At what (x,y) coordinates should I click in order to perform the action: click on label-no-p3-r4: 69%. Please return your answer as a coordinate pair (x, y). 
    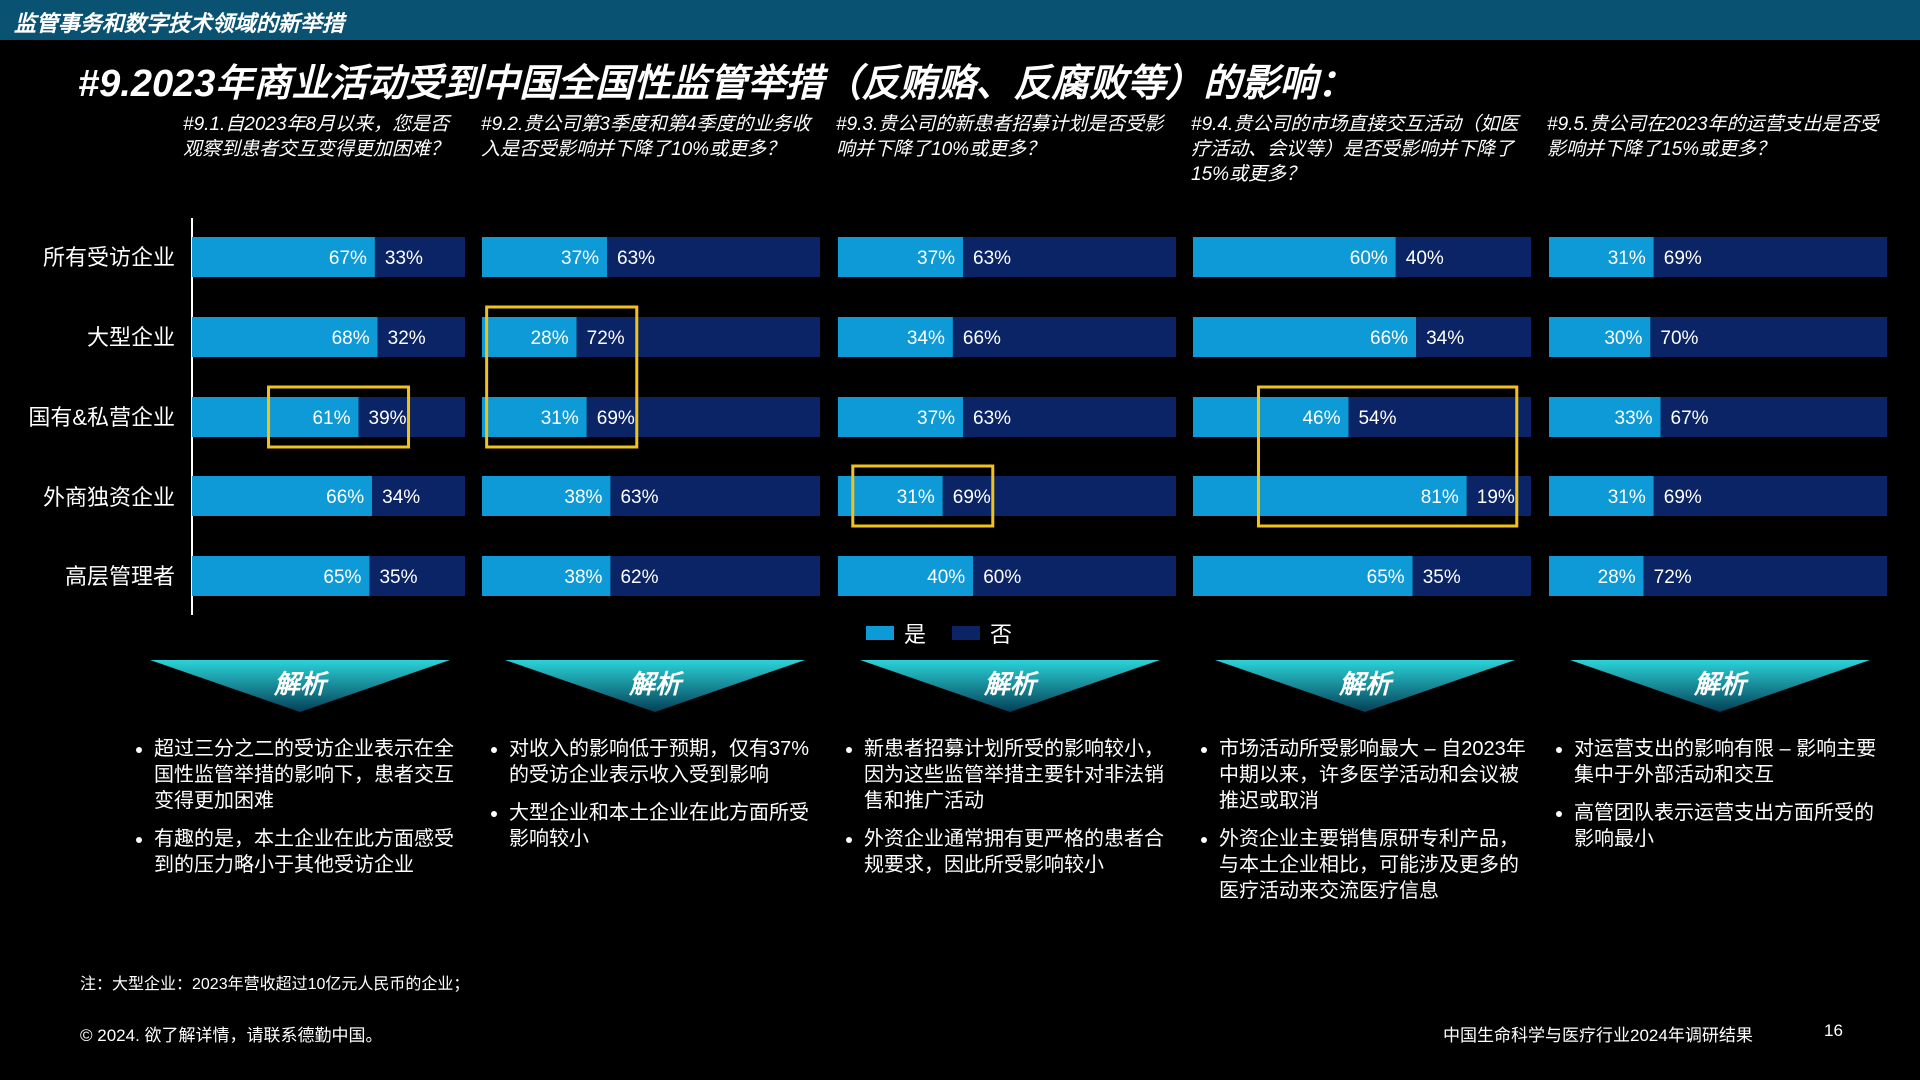
    Looking at the image, I should click on (972, 497).